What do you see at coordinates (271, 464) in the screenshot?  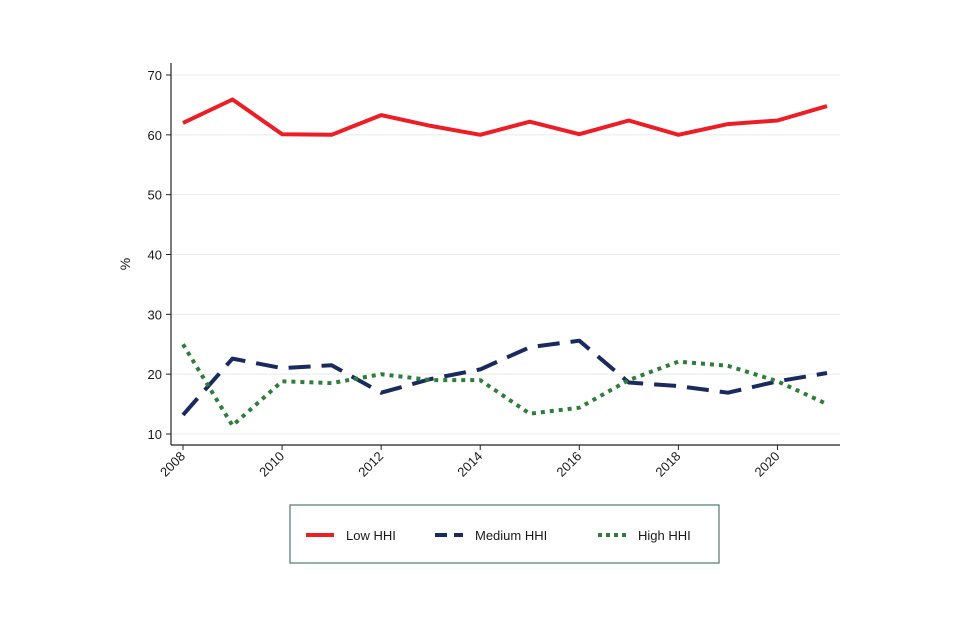 I see `x-tick-label-2010: 2010` at bounding box center [271, 464].